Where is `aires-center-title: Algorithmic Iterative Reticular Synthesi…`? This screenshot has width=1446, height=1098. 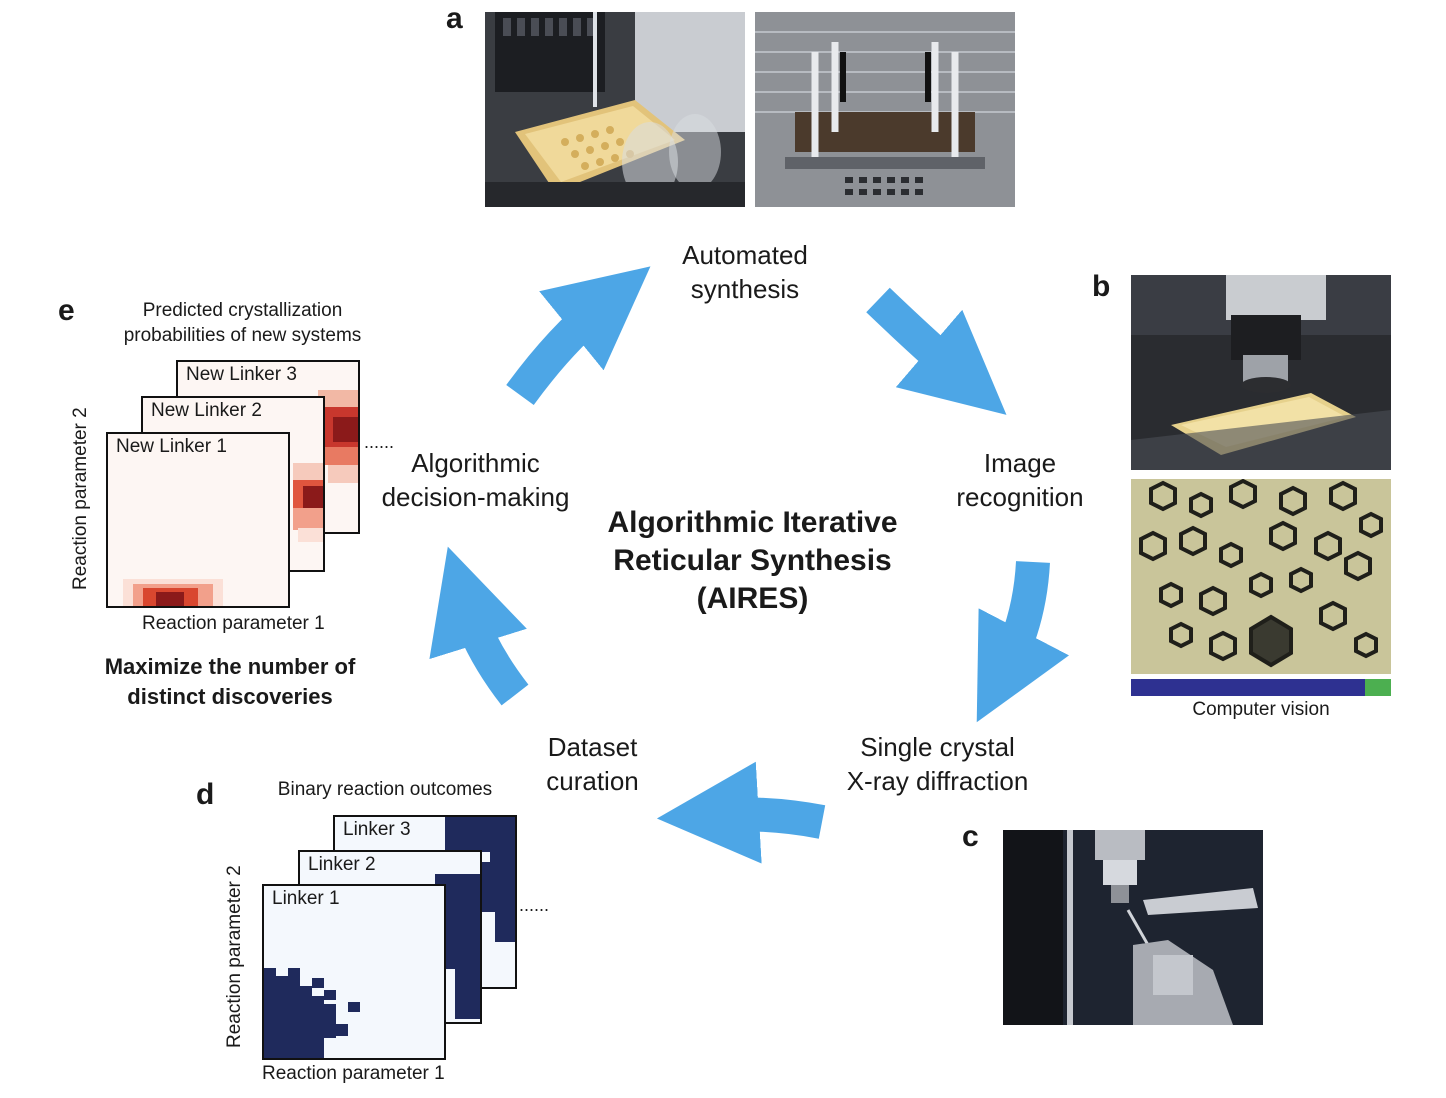 aires-center-title: Algorithmic Iterative Reticular Synthesi… is located at coordinates (752, 561).